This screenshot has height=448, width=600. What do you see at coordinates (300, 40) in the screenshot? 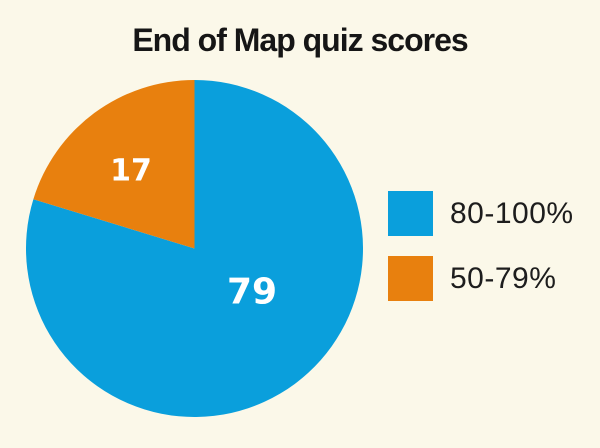
I see `chart-title: End of Map quiz scores` at bounding box center [300, 40].